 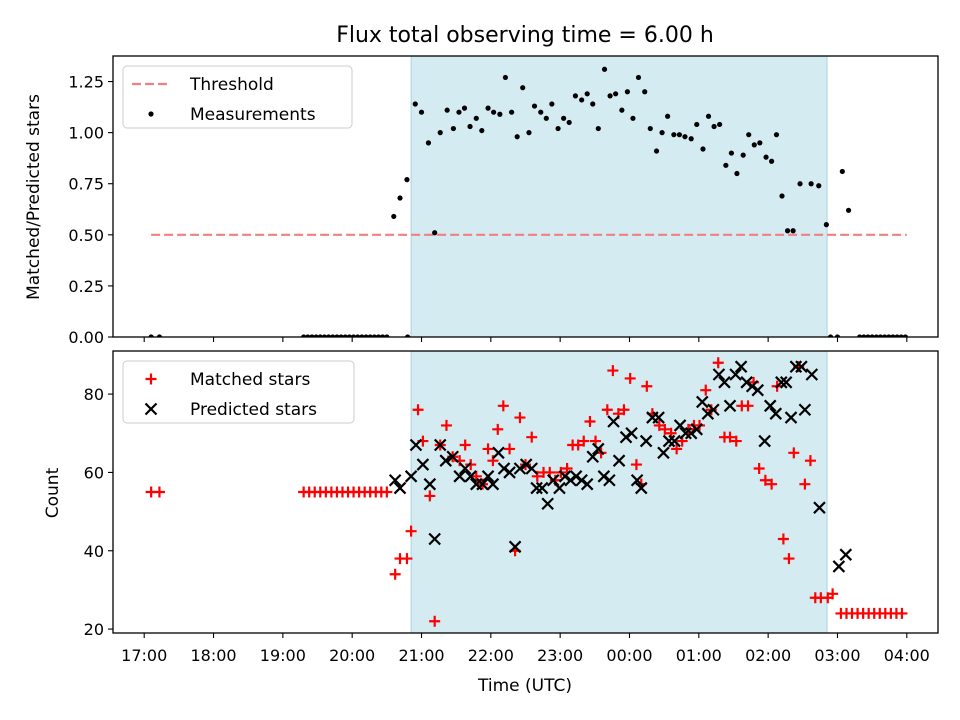 What do you see at coordinates (524, 686) in the screenshot?
I see `x-axis-label: Time (UTC)` at bounding box center [524, 686].